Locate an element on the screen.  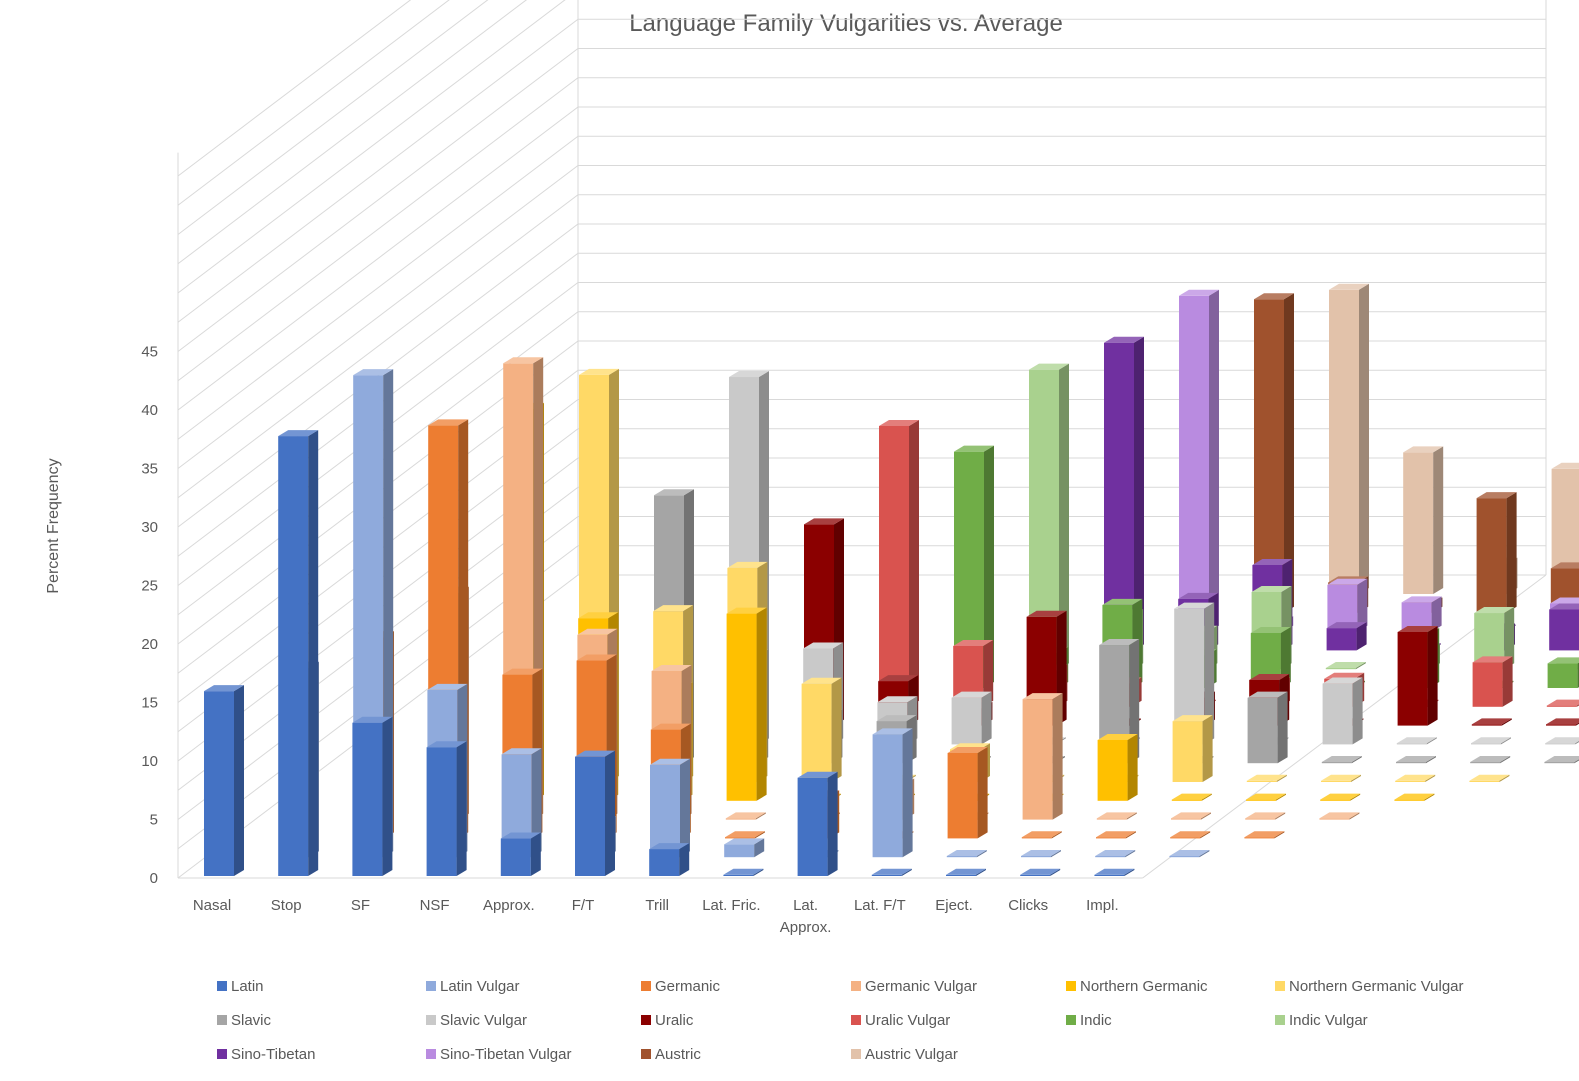
legend-item: Indic Vulgar is located at coordinates (1321, 1020).